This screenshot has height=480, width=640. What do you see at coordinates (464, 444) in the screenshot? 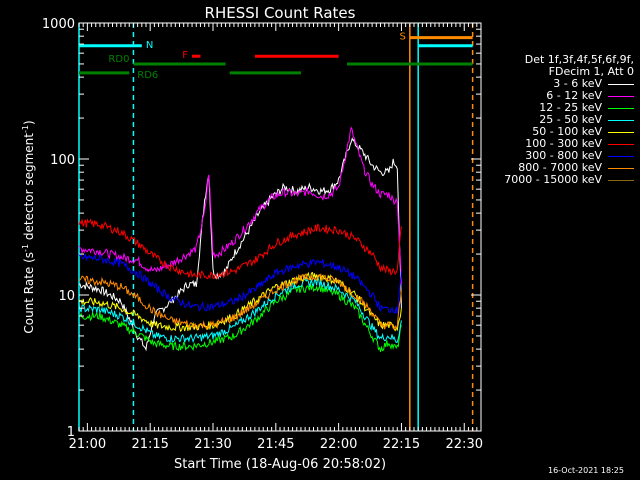
I see `x-tick-label: 22:30` at bounding box center [464, 444].